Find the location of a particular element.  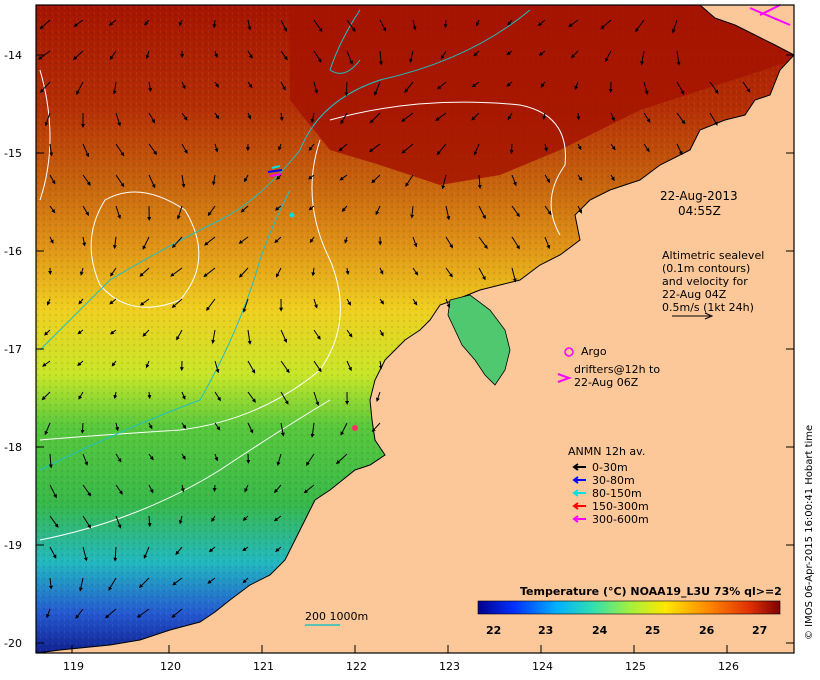

drifters-label: 22-Aug 06Z is located at coordinates (606, 382).